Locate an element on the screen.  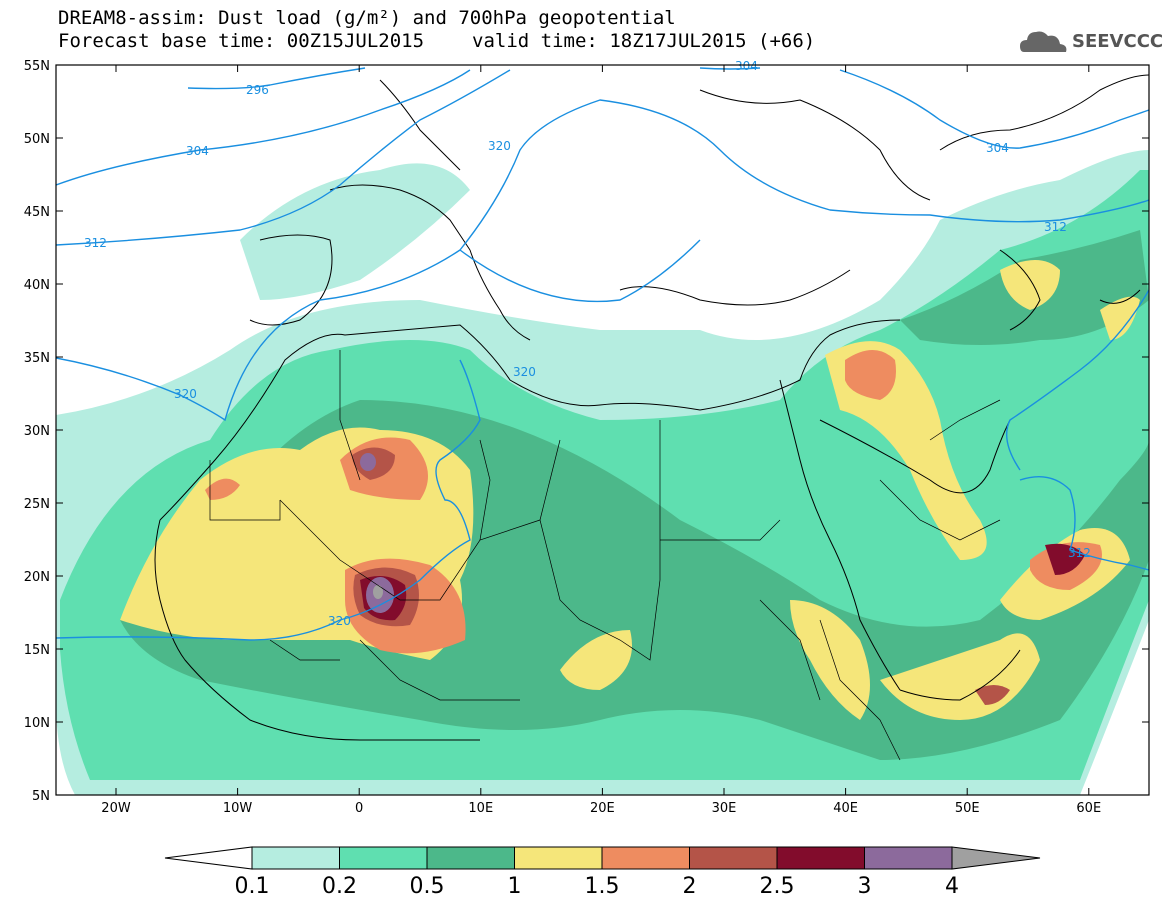
lat-label: 50N is located at coordinates (37, 139).